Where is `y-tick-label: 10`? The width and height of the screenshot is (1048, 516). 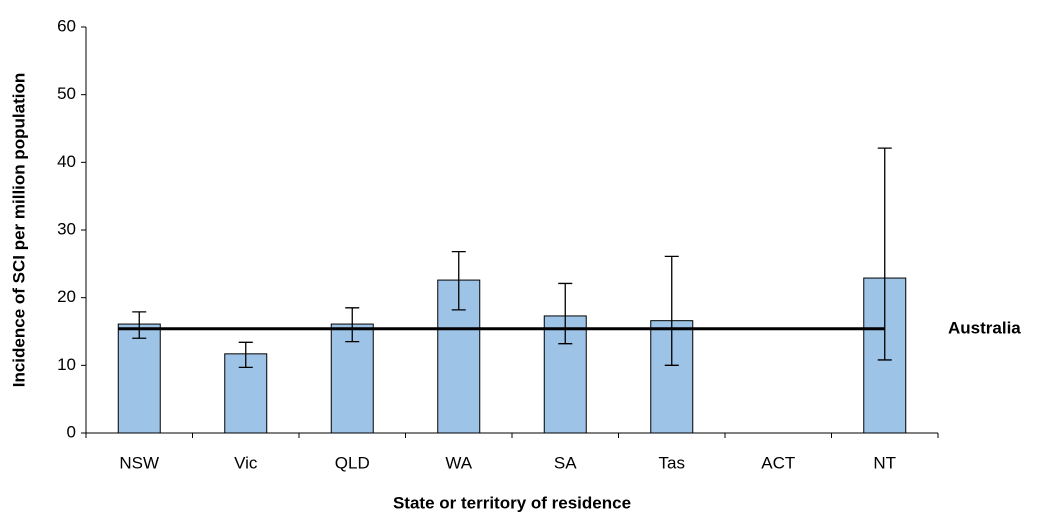 y-tick-label: 10 is located at coordinates (66, 364).